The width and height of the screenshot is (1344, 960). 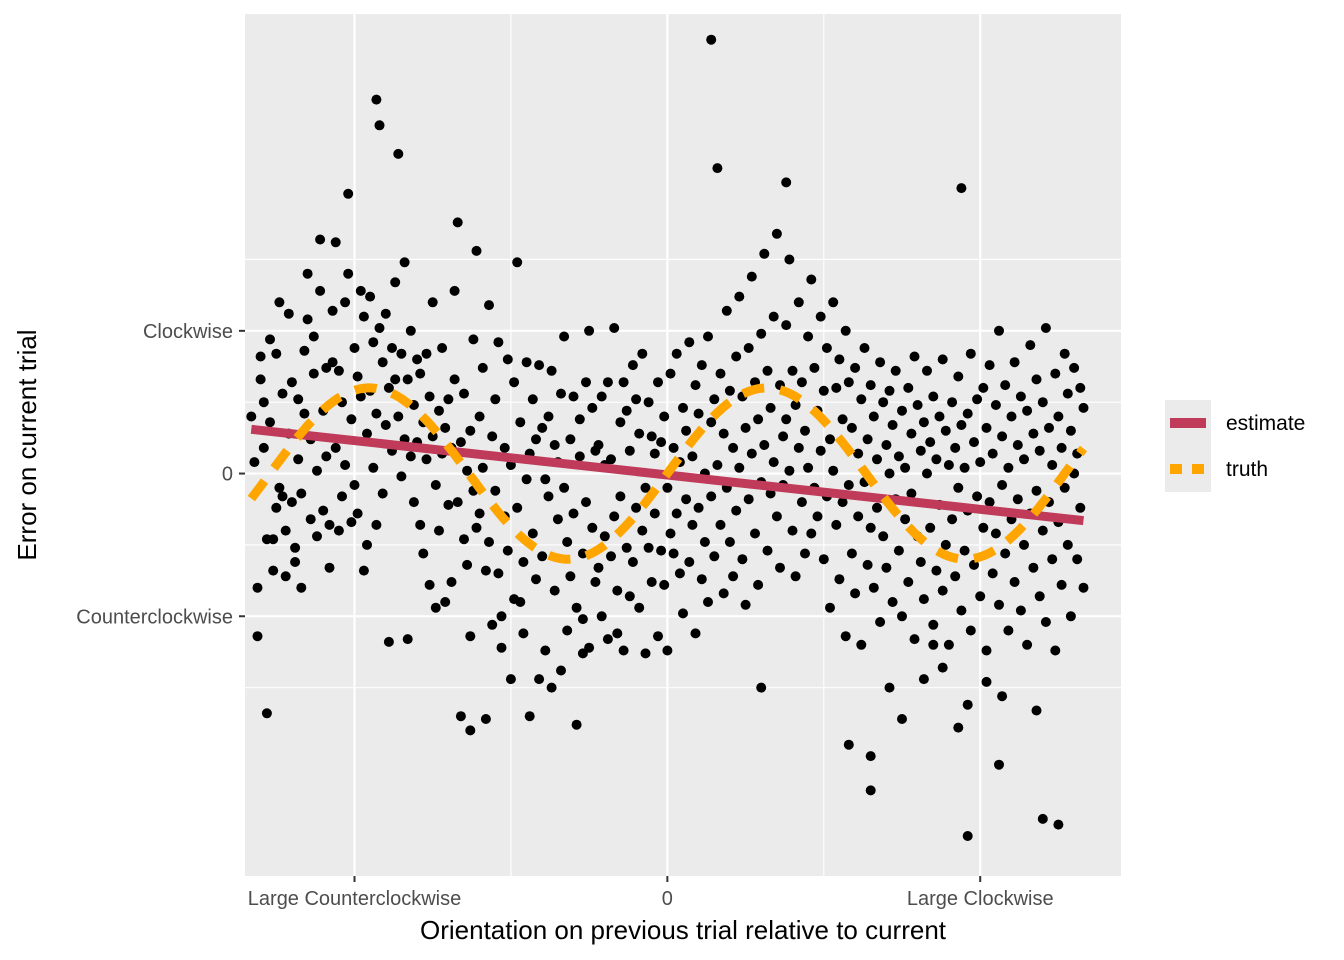 What do you see at coordinates (667, 473) in the screenshot?
I see `fit-lines` at bounding box center [667, 473].